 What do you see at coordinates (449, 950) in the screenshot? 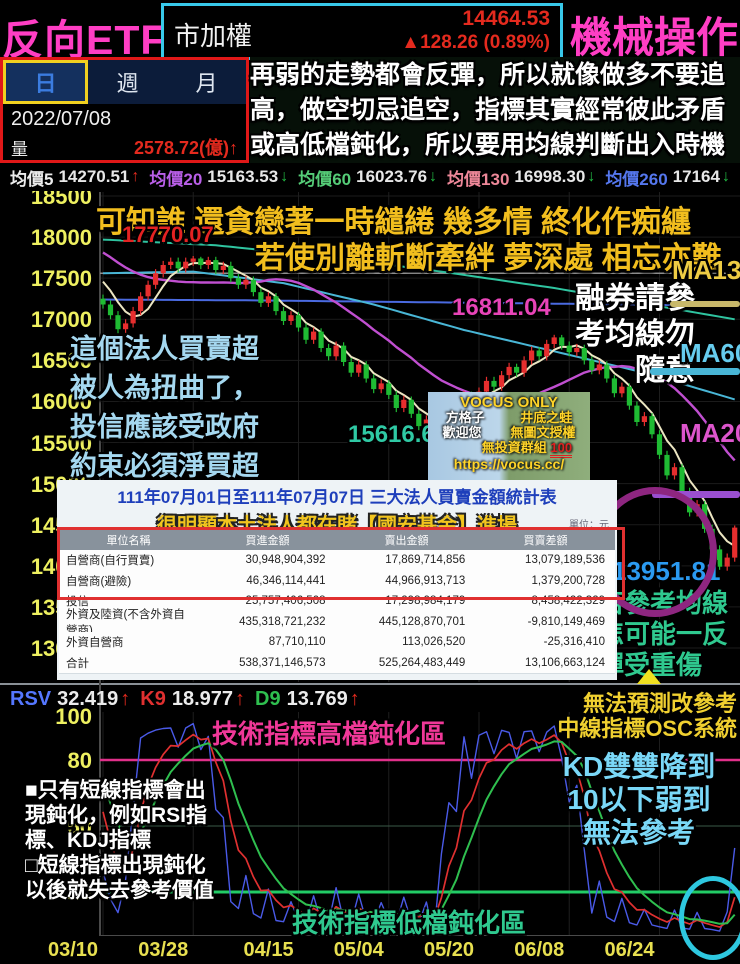
I see `x-axis-label: 05/20` at bounding box center [449, 950].